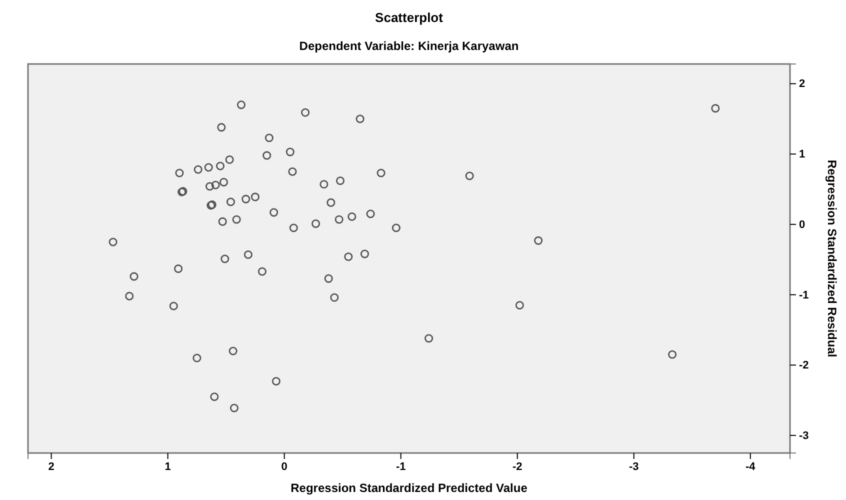 Image resolution: width=846 pixels, height=500 pixels. Describe the element at coordinates (804, 436) in the screenshot. I see `y-tick-label: -3` at that location.